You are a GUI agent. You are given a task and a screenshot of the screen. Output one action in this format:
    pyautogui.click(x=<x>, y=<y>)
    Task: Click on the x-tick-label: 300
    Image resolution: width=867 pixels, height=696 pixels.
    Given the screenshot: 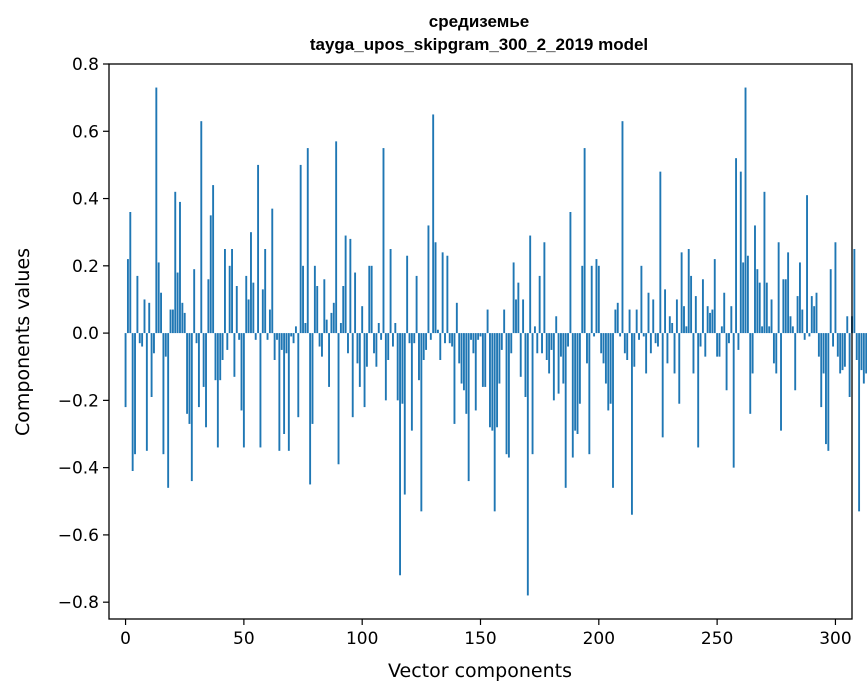 What is the action you would take?
    pyautogui.click(x=835, y=639)
    